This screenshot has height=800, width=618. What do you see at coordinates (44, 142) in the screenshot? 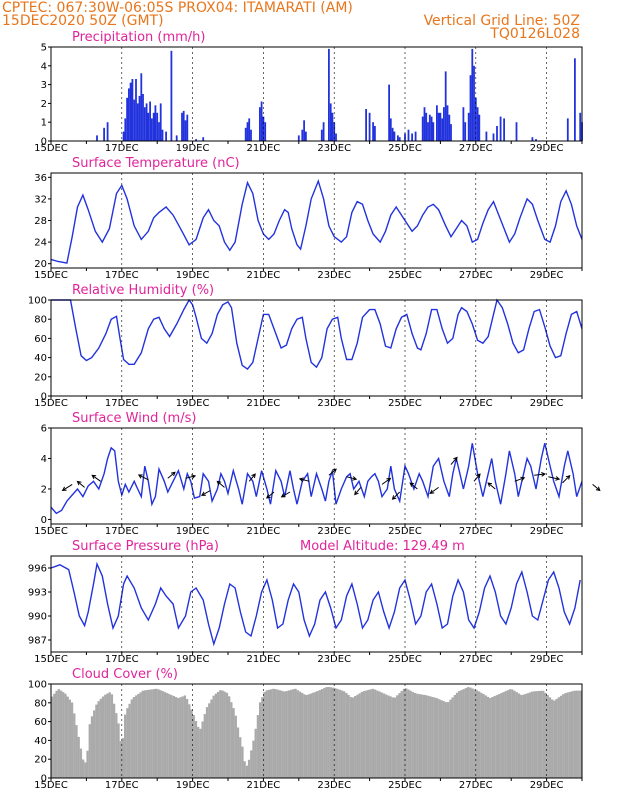
I see `precipitation-y-tick-label: 0` at bounding box center [44, 142].